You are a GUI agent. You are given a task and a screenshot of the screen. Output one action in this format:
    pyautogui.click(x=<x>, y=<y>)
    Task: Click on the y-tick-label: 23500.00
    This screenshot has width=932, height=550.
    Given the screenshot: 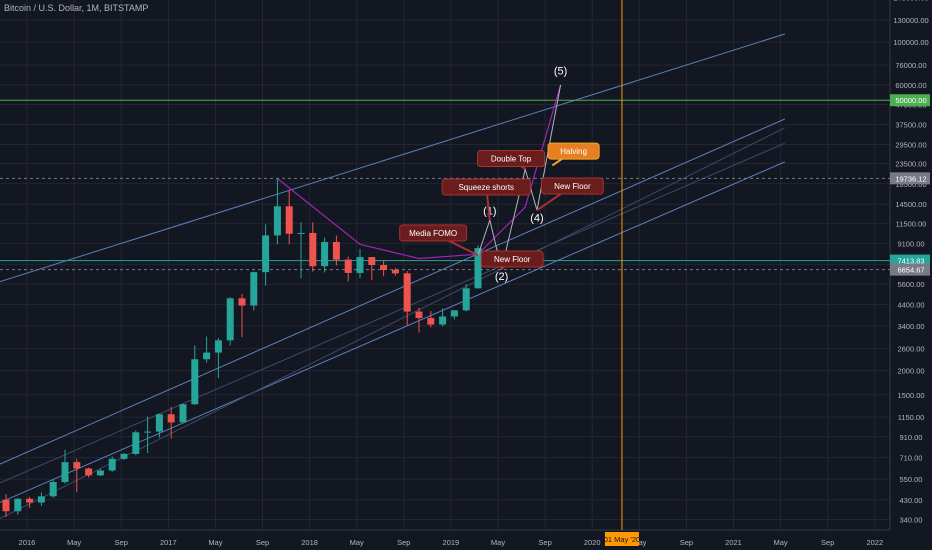 What is the action you would take?
    pyautogui.click(x=910, y=164)
    